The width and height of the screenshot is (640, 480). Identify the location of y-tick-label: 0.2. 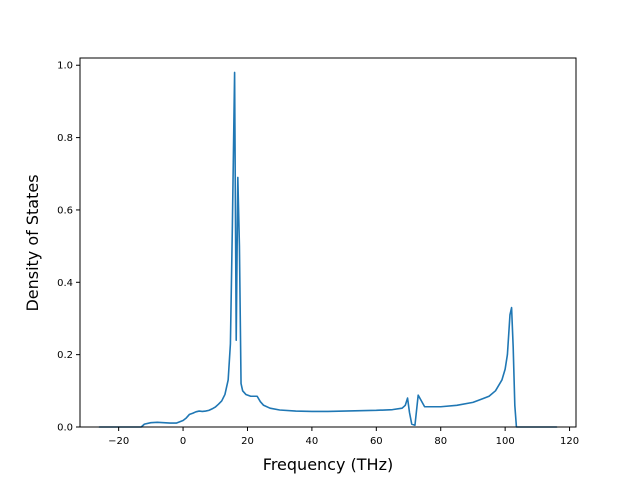
(65, 355).